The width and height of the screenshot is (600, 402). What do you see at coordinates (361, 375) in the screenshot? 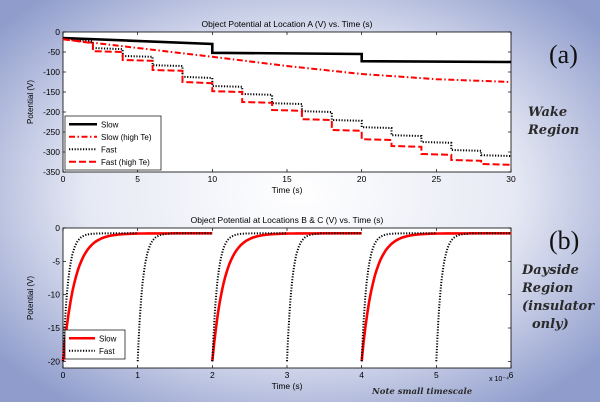
I see `x-tick-label: 4` at bounding box center [361, 375].